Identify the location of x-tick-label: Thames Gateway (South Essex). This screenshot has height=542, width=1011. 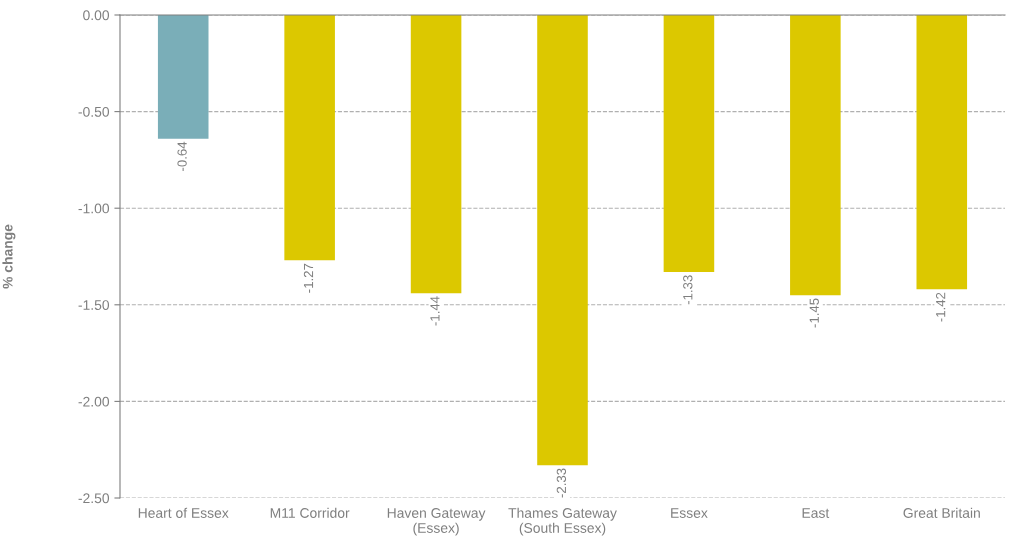
(562, 521).